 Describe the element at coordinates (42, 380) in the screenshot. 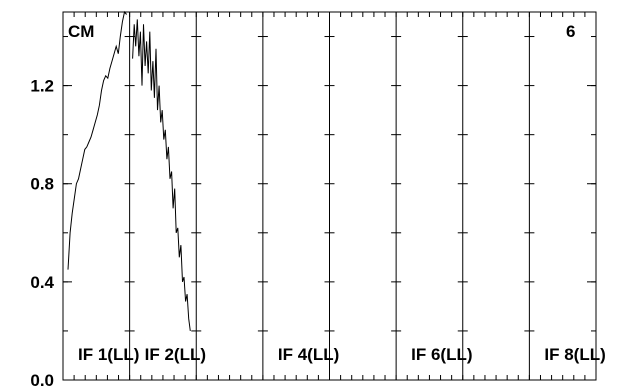

I see `y-tick-label: 0.0` at that location.